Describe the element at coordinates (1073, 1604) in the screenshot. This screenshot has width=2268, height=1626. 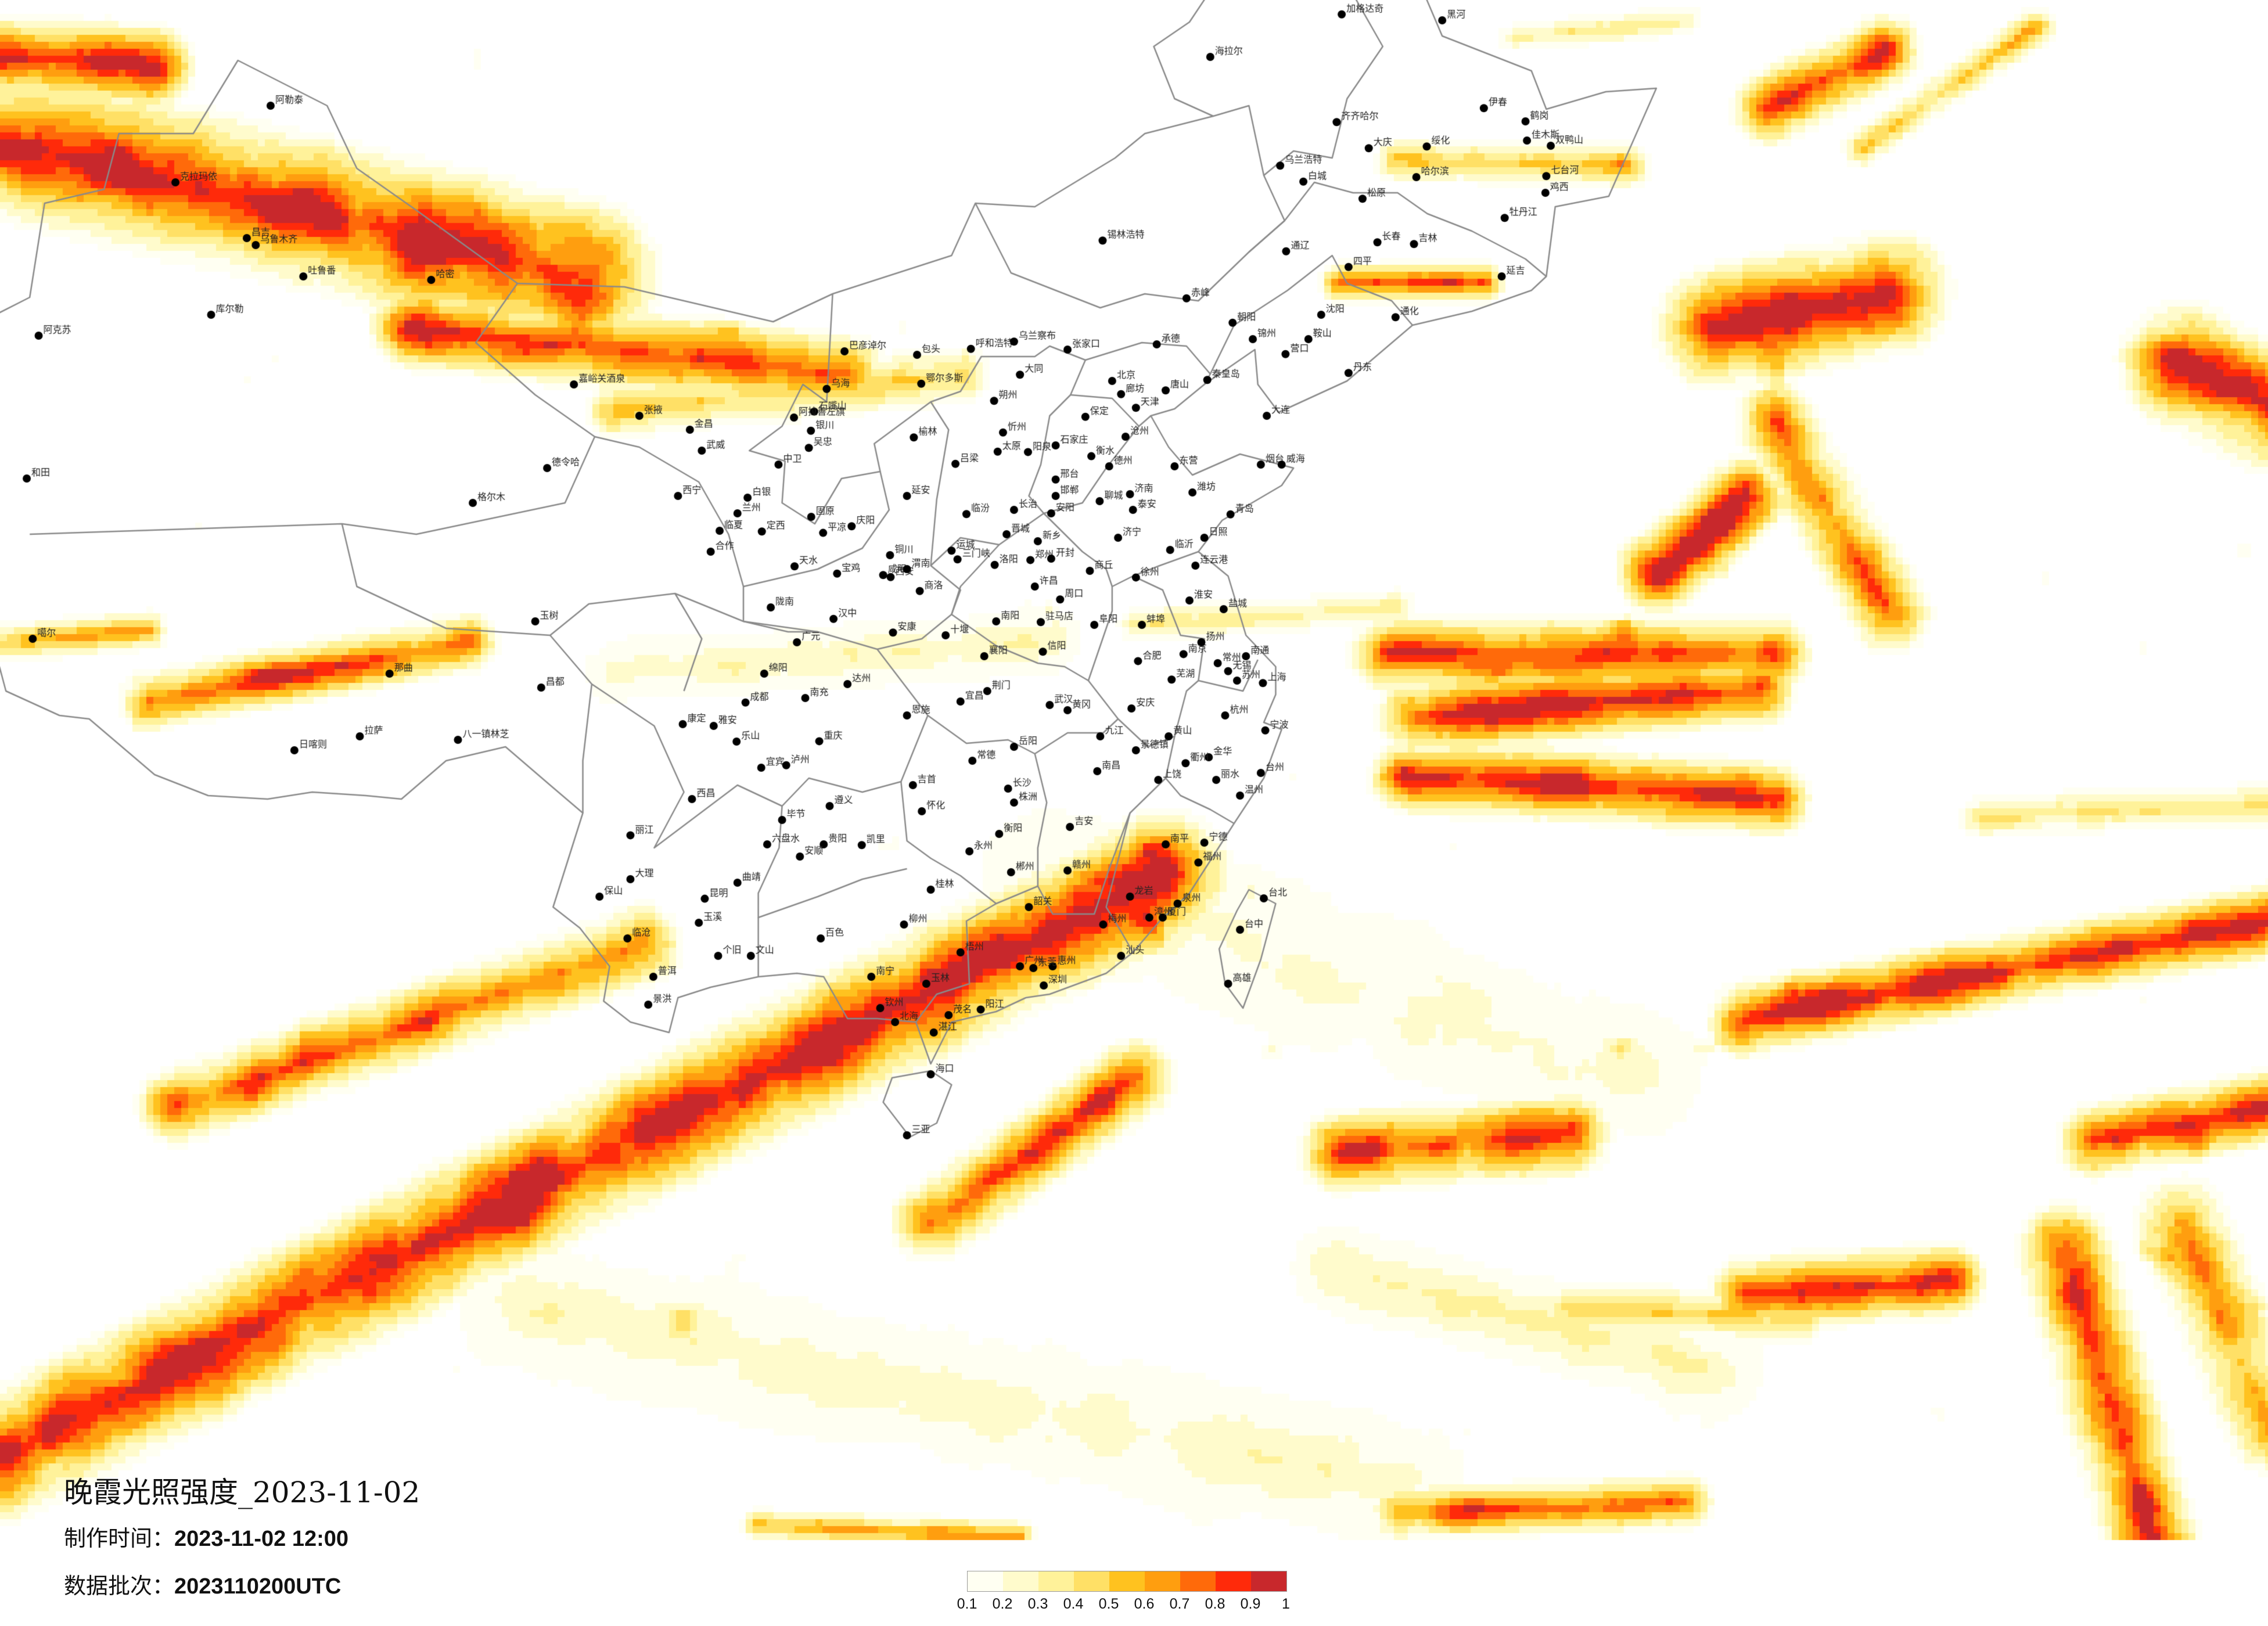
I see `legend-tick: 0.4` at that location.